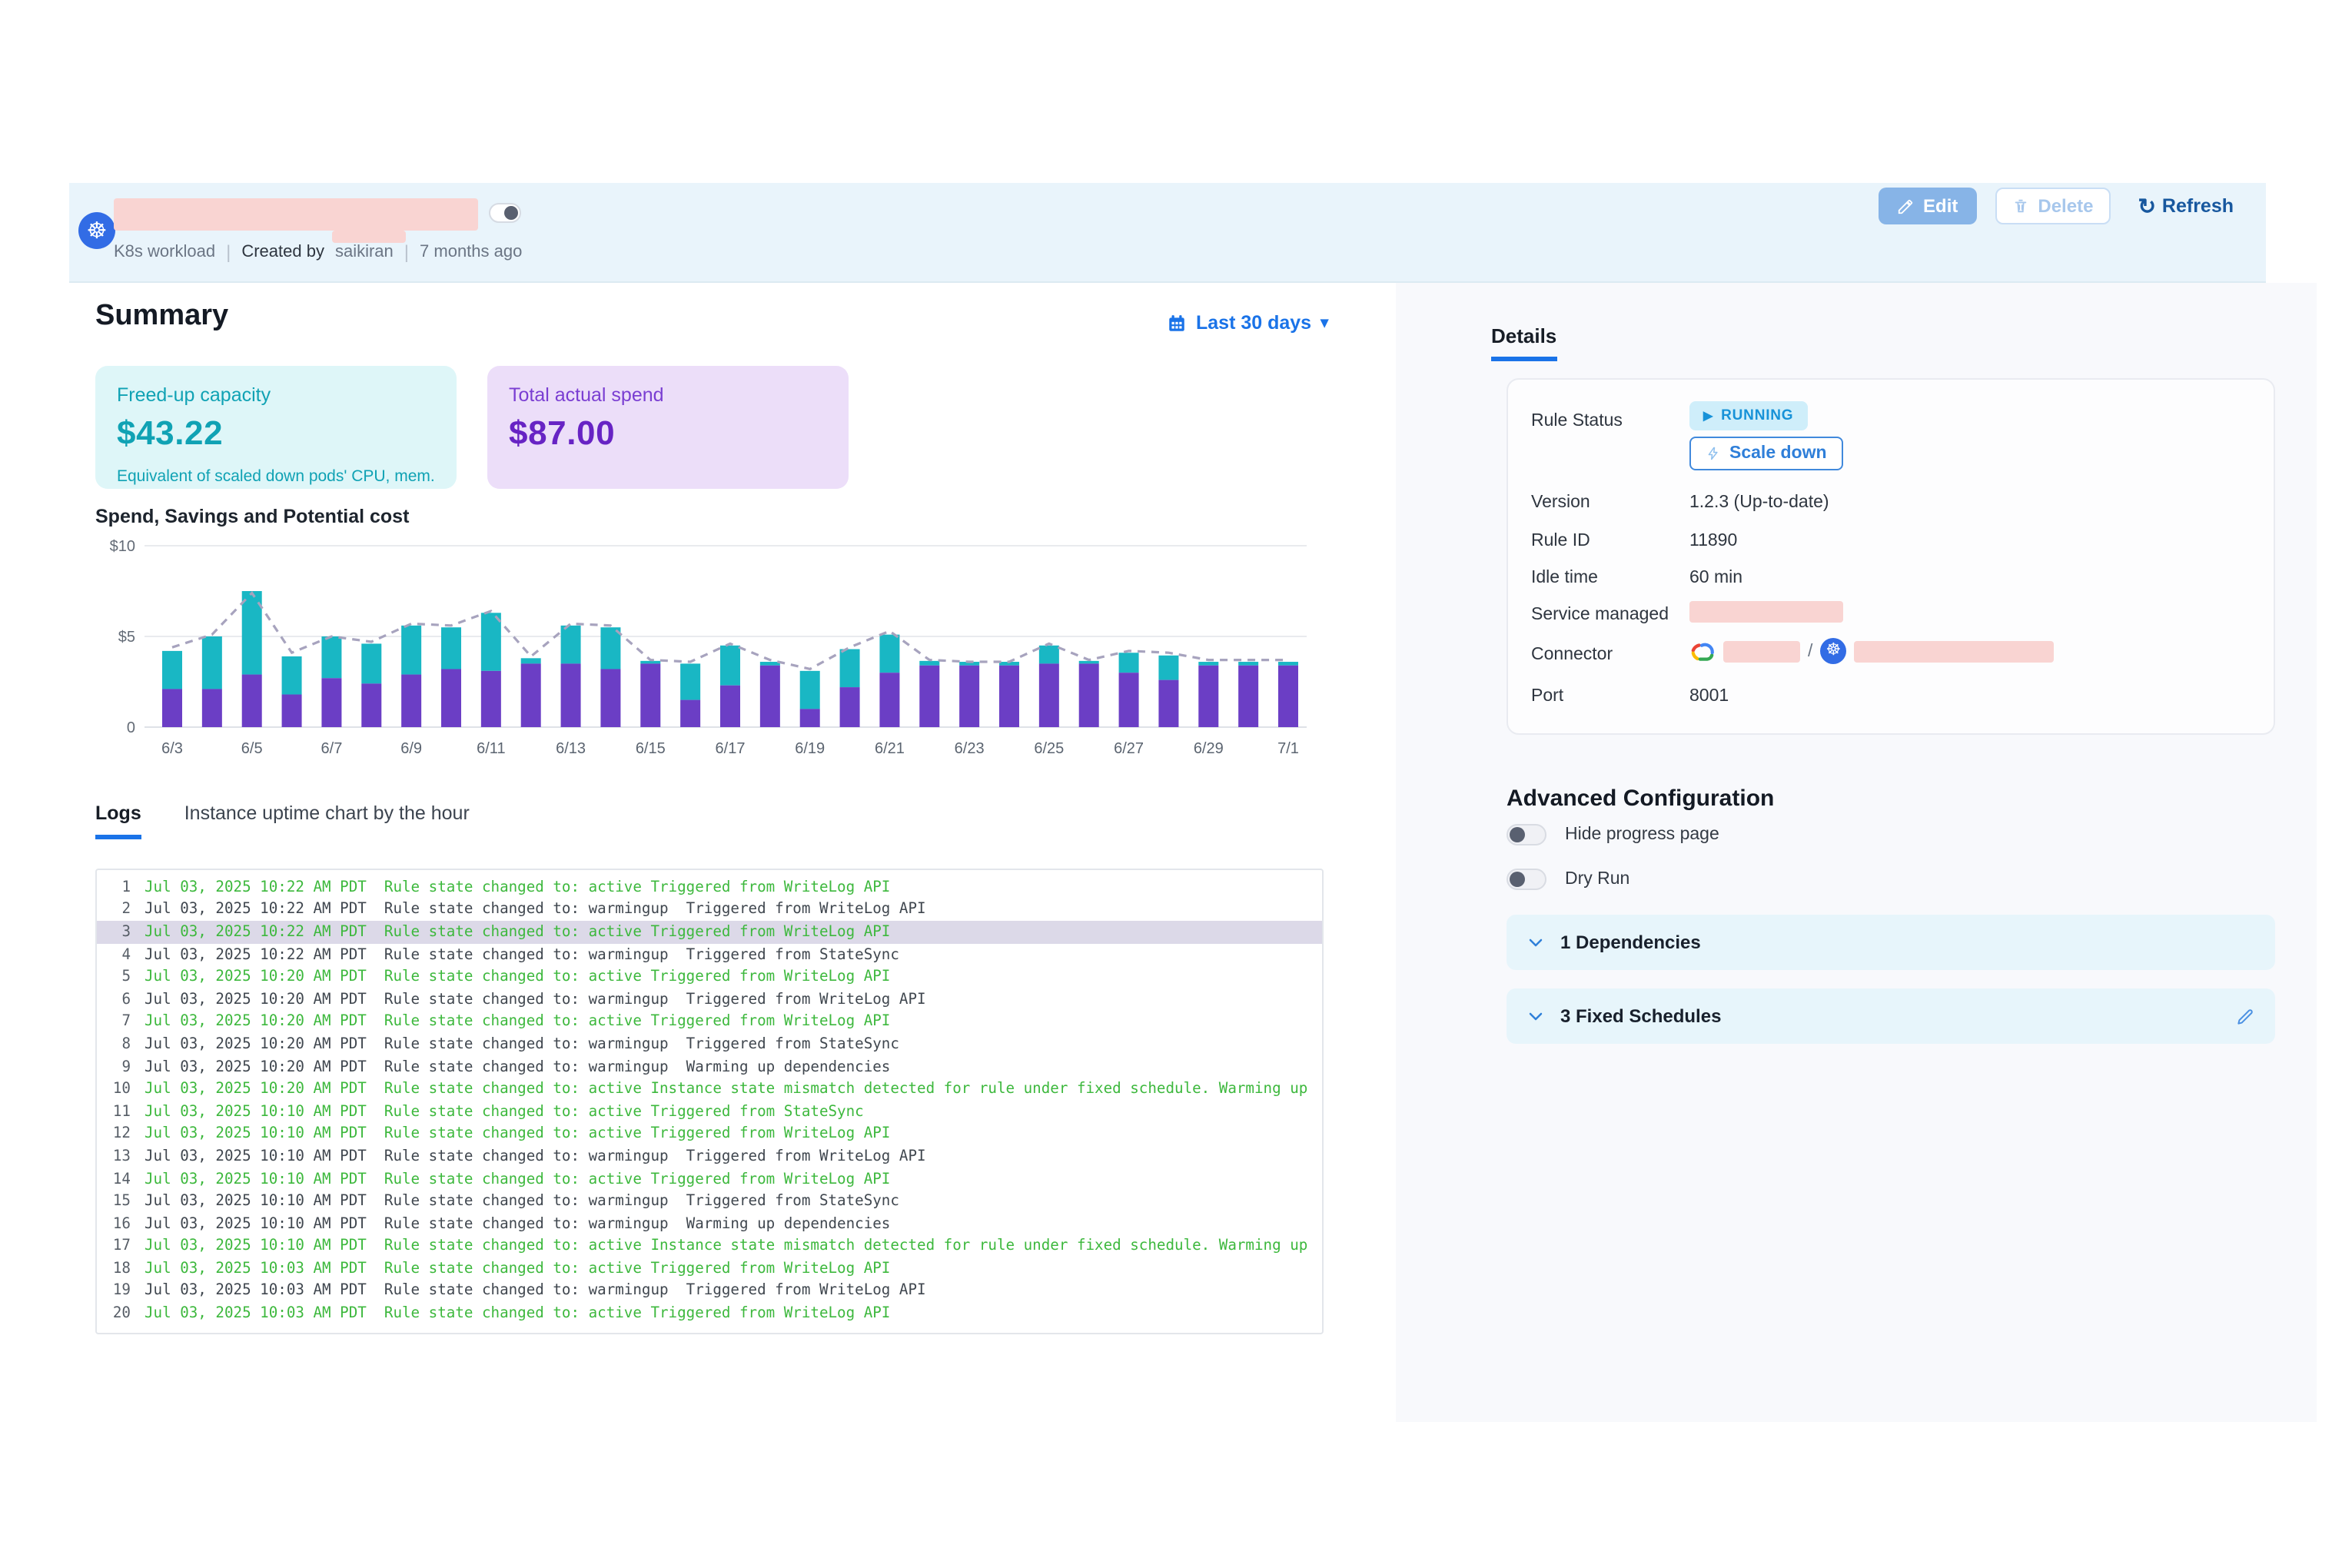 The width and height of the screenshot is (2352, 1568). I want to click on calendar-icon, so click(1176, 322).